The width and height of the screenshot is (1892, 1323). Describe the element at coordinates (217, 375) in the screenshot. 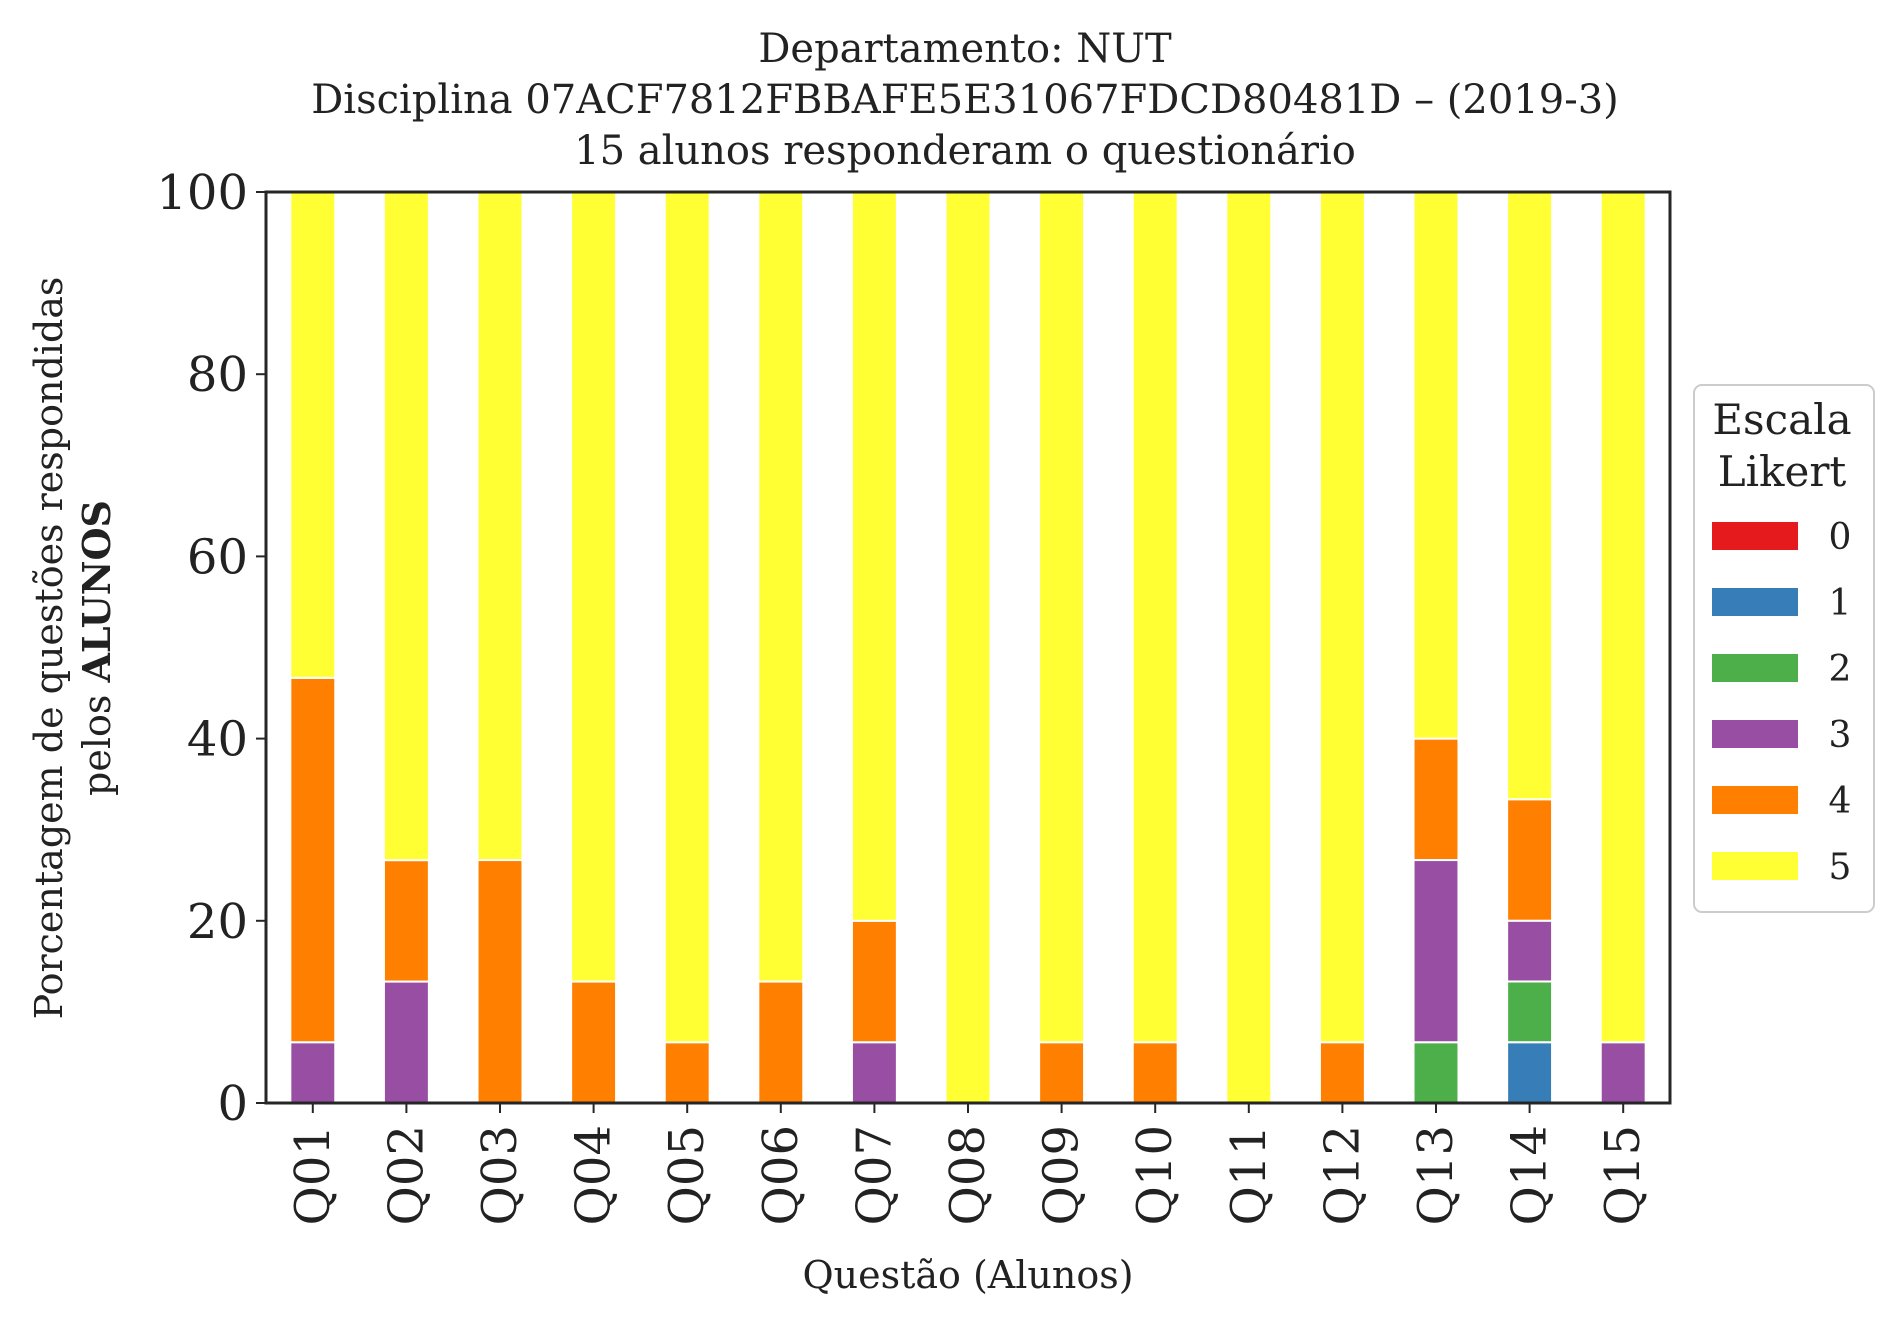

I see `y-tick-label: 80` at that location.